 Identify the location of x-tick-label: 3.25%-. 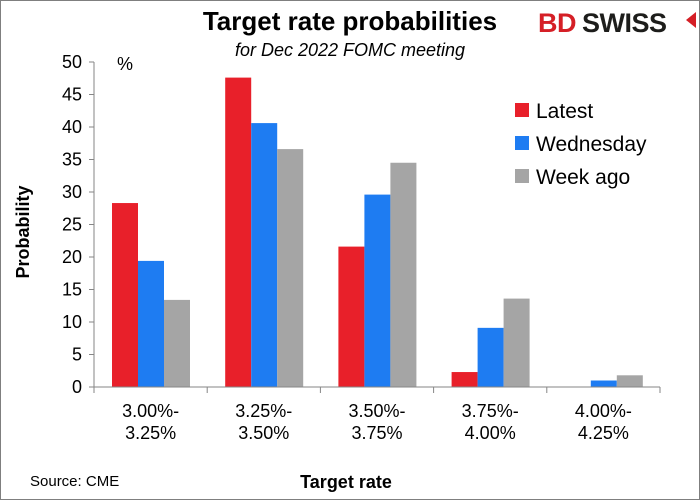
(263, 411).